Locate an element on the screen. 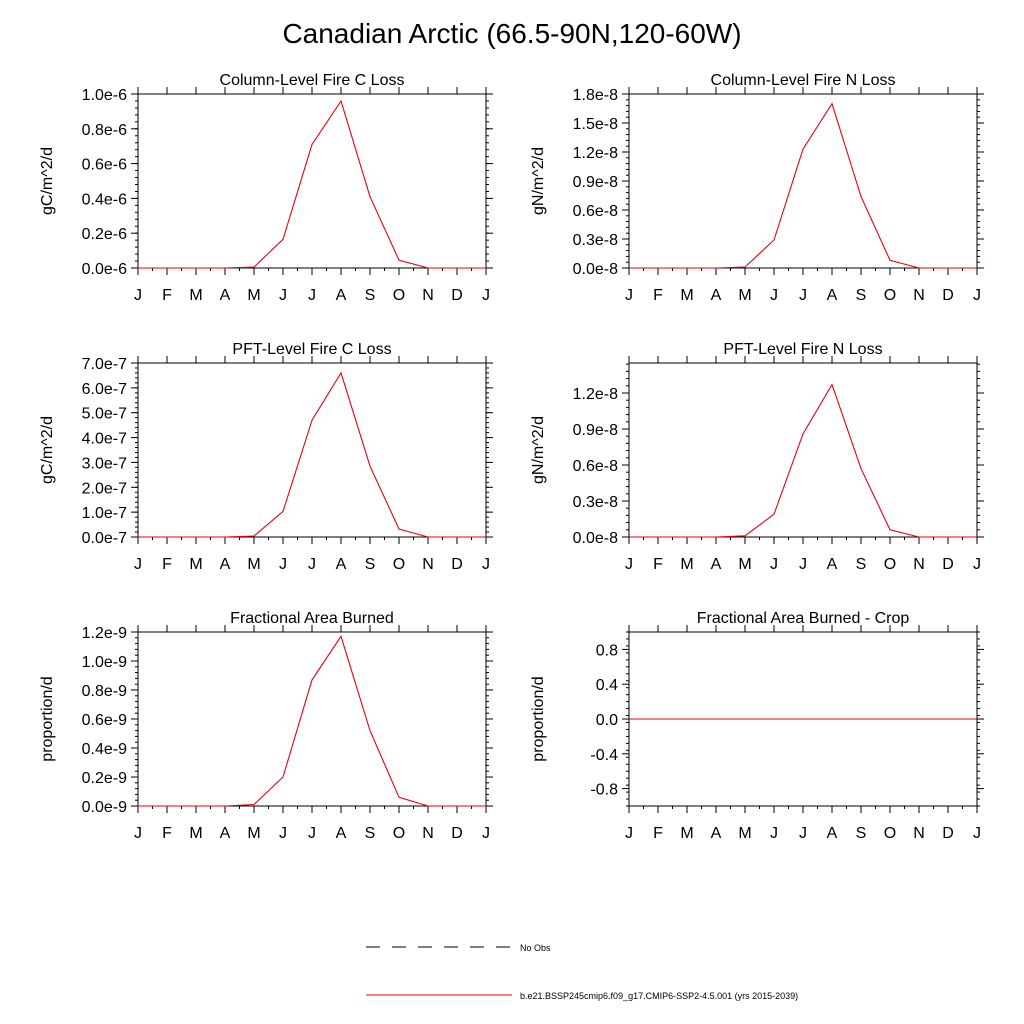 This screenshot has width=1024, height=1024. y-axis-label: gC/m^2/d is located at coordinates (47, 450).